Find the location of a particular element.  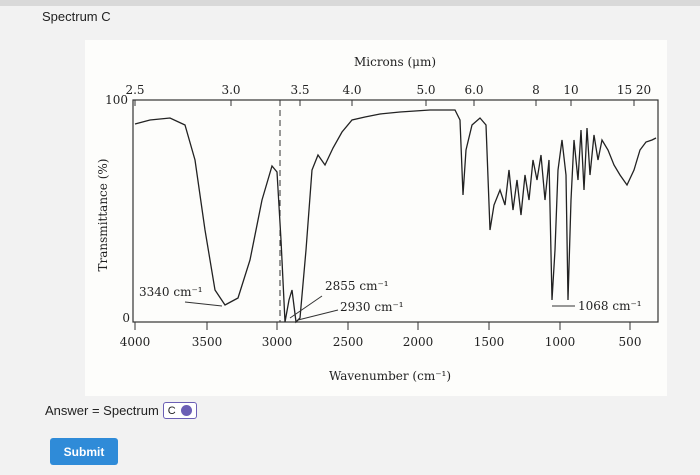

top-bar is located at coordinates (350, 3).